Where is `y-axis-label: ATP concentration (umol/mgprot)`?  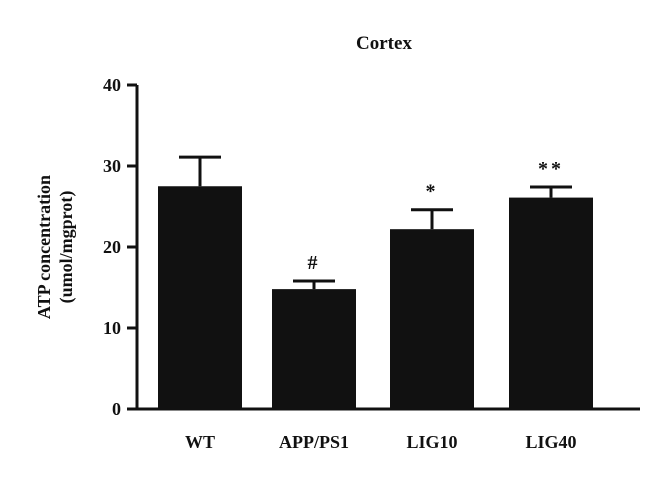 y-axis-label: ATP concentration (umol/mgprot) is located at coordinates (55, 247).